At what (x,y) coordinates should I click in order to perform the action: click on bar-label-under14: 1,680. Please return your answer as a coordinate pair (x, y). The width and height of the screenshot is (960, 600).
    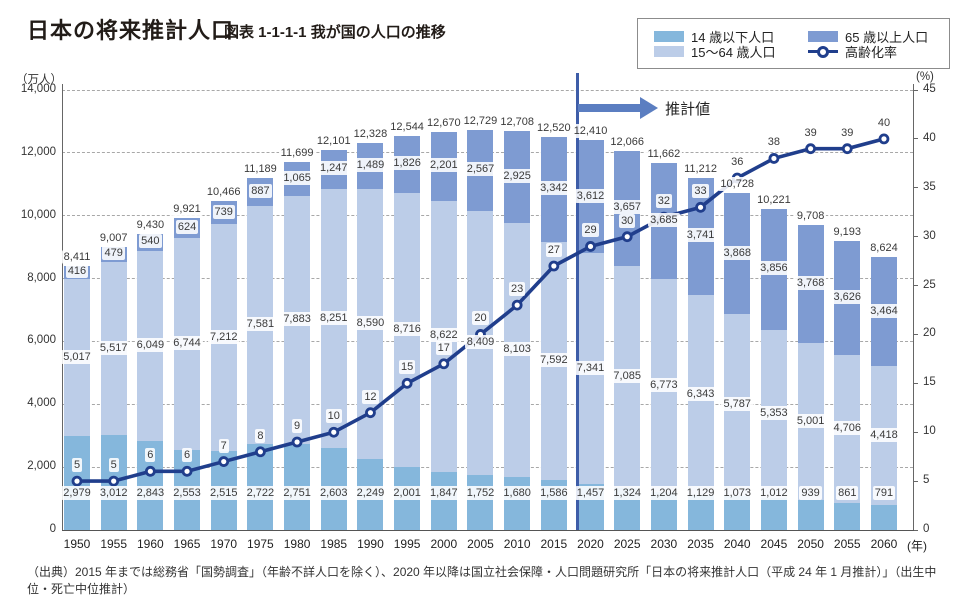
    Looking at the image, I should click on (517, 493).